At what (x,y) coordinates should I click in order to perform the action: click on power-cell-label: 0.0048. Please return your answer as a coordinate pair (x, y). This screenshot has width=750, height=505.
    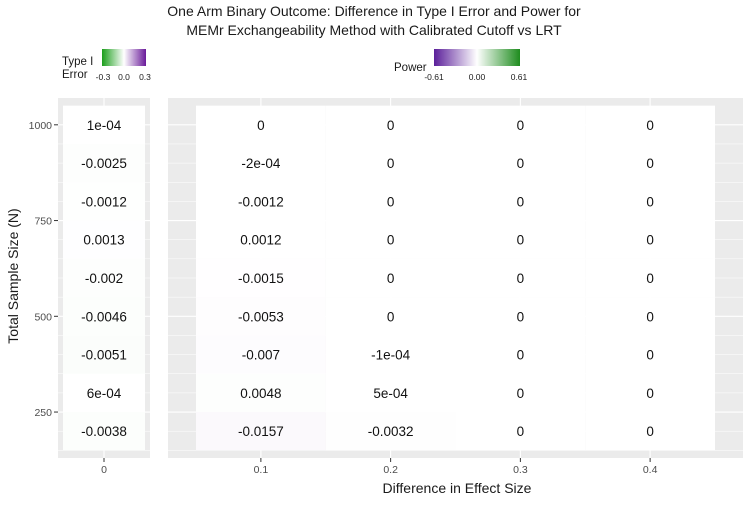
    Looking at the image, I should click on (260, 393).